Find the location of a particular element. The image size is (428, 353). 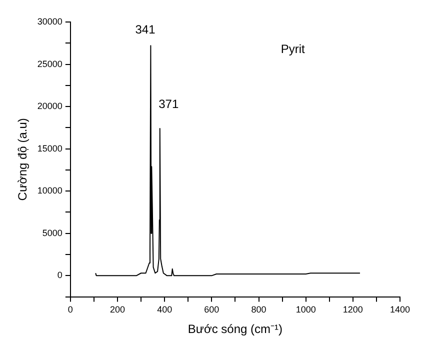

x-tick-label: 0 is located at coordinates (70, 309).